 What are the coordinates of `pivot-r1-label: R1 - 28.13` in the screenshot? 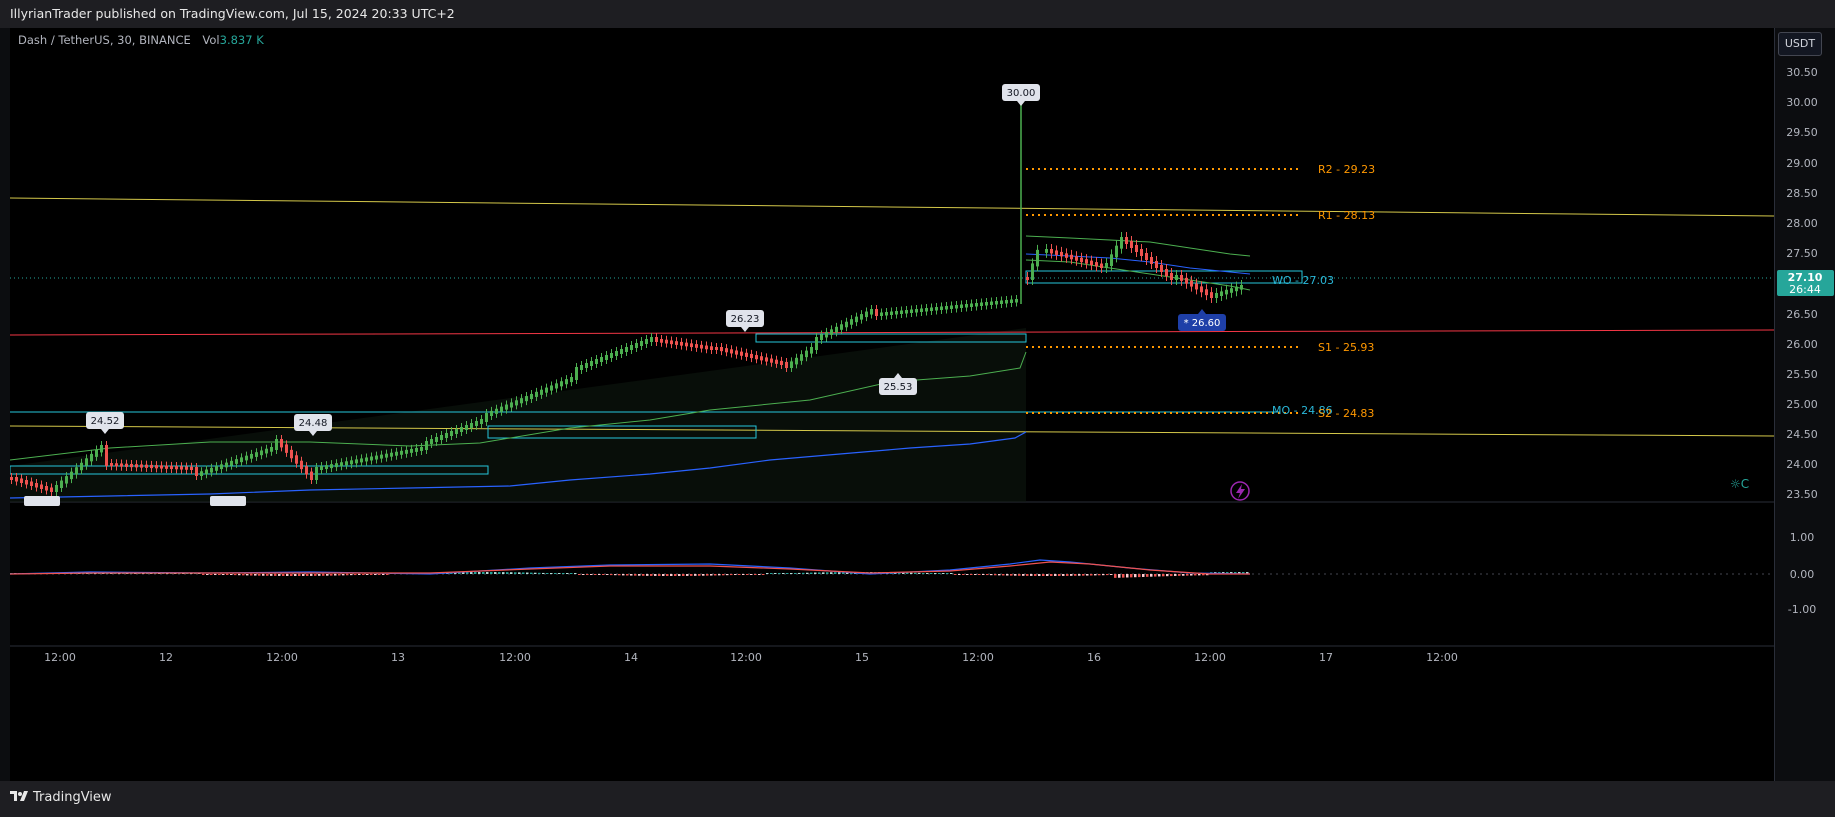 It's located at (1346, 215).